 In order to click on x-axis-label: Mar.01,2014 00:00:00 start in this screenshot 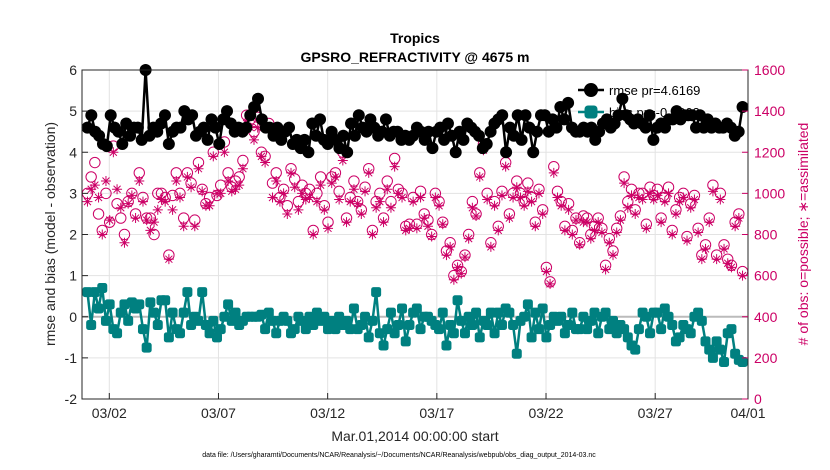, I will do `click(414, 436)`.